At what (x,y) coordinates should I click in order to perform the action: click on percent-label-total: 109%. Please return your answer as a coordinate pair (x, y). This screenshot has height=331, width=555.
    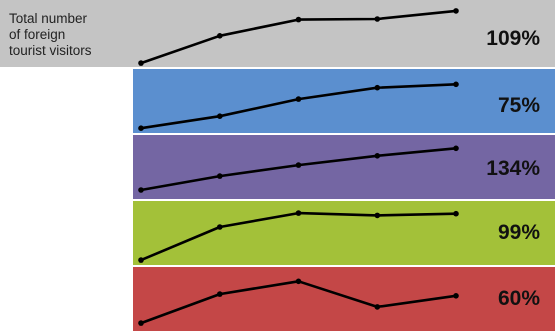
    Looking at the image, I should click on (513, 38).